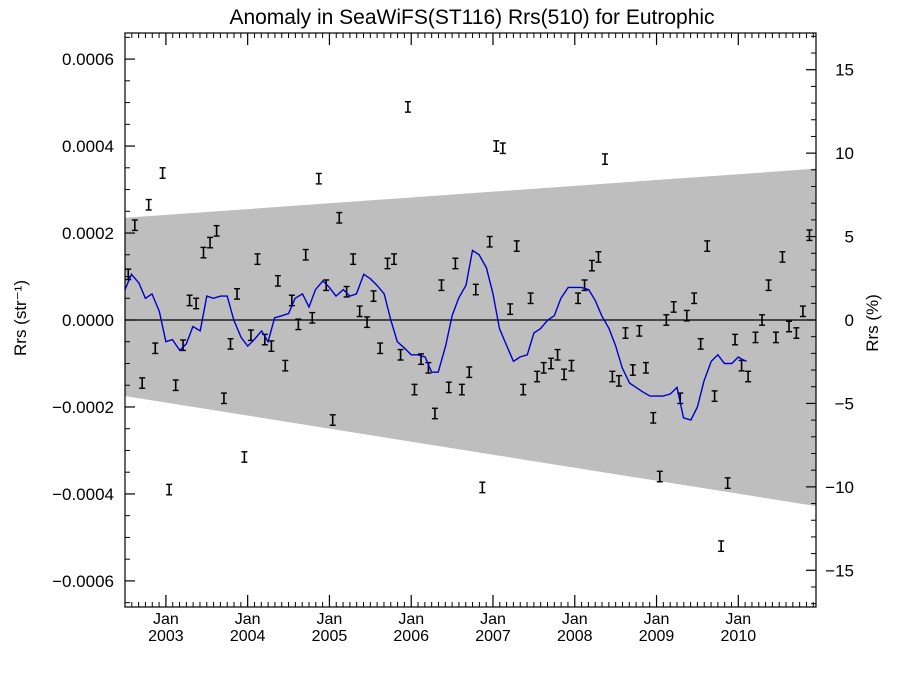 The width and height of the screenshot is (900, 675). Describe the element at coordinates (575, 636) in the screenshot. I see `x-tick-label-year: 2008` at that location.